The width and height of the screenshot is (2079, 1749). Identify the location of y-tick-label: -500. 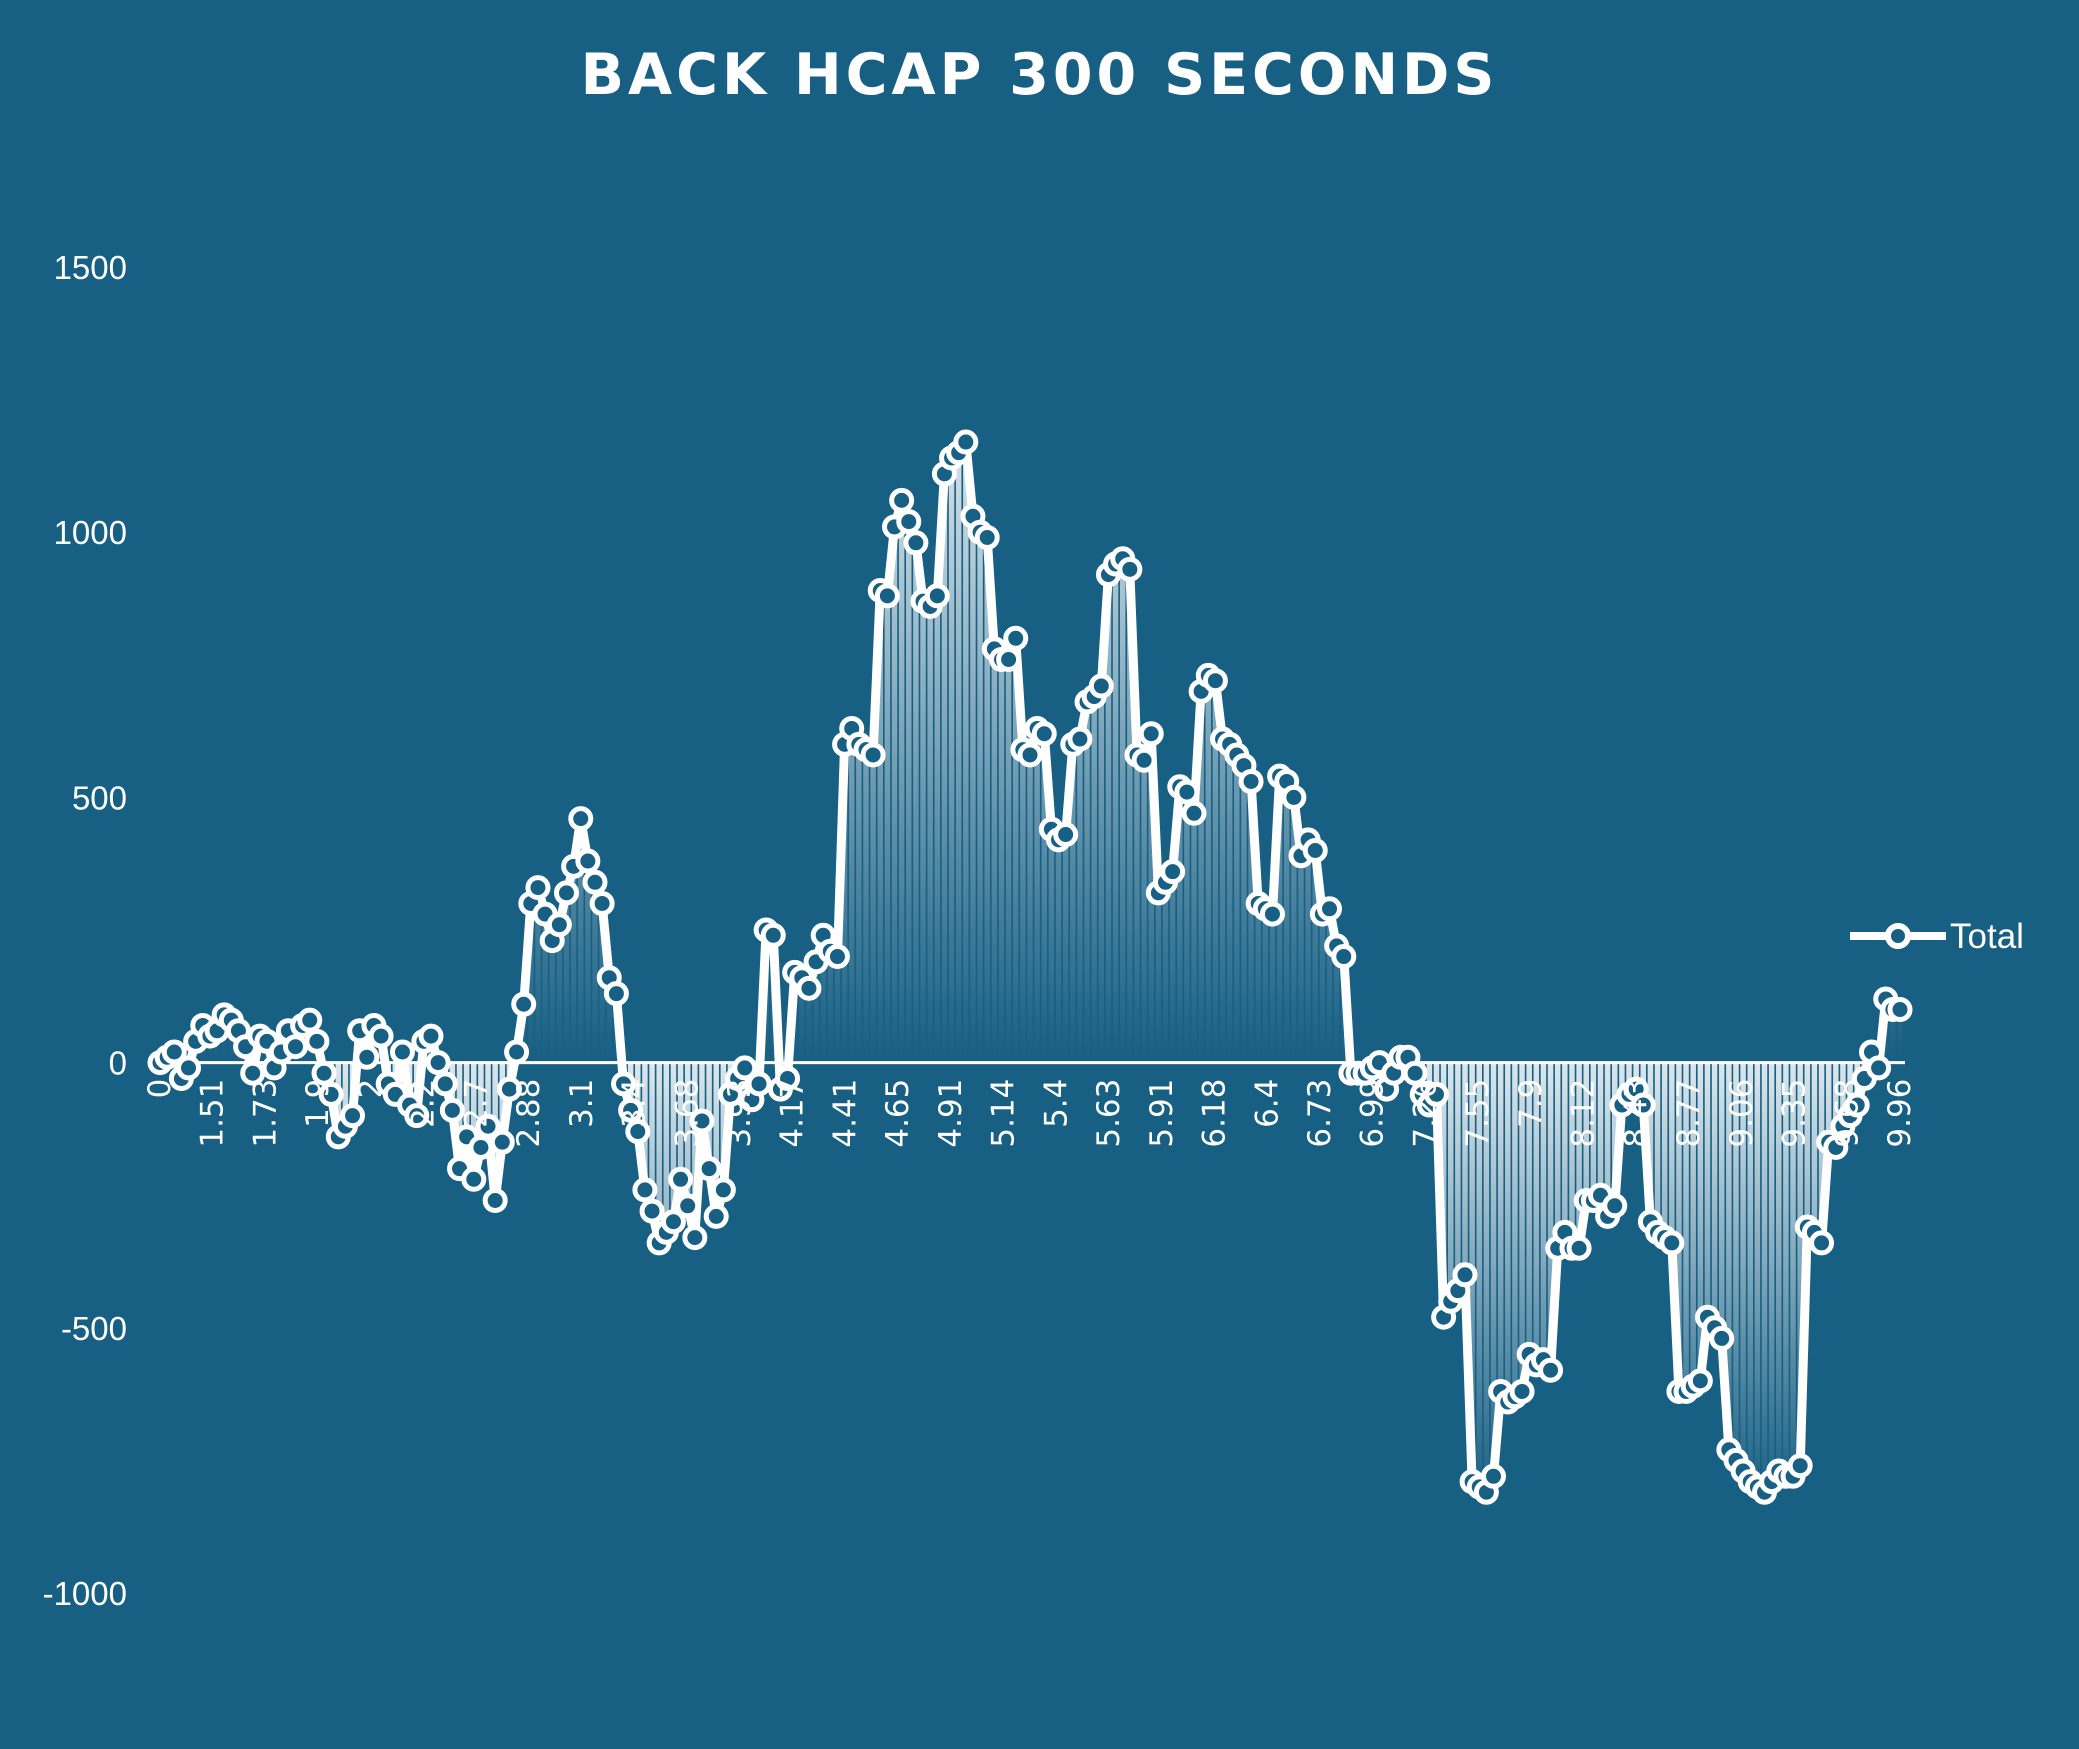
(94, 1328).